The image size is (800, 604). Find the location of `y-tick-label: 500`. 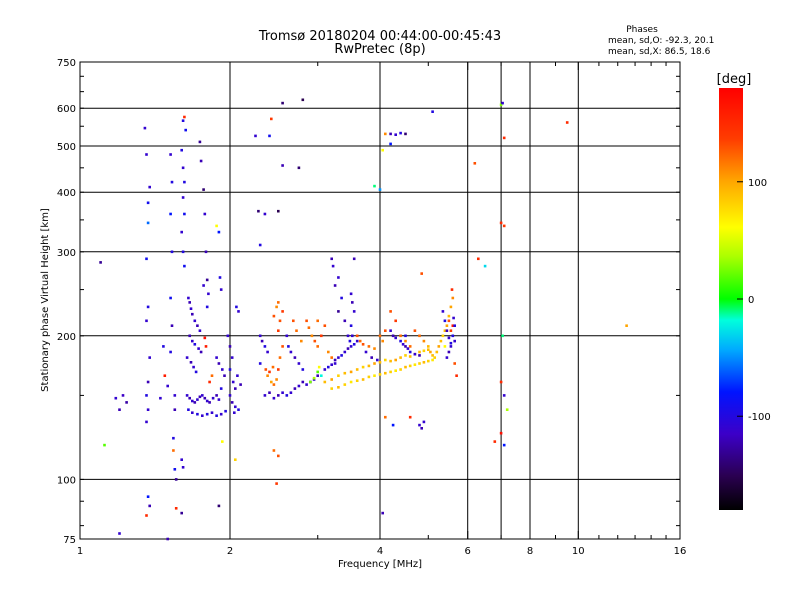

y-tick-label: 500 is located at coordinates (66, 147).